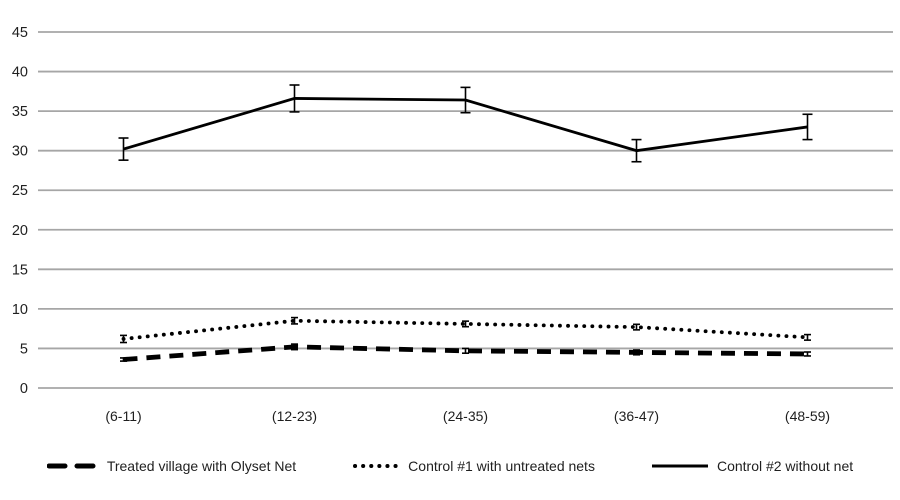  I want to click on legend-label-control-1: Control #1 with untreated nets, so click(501, 466).